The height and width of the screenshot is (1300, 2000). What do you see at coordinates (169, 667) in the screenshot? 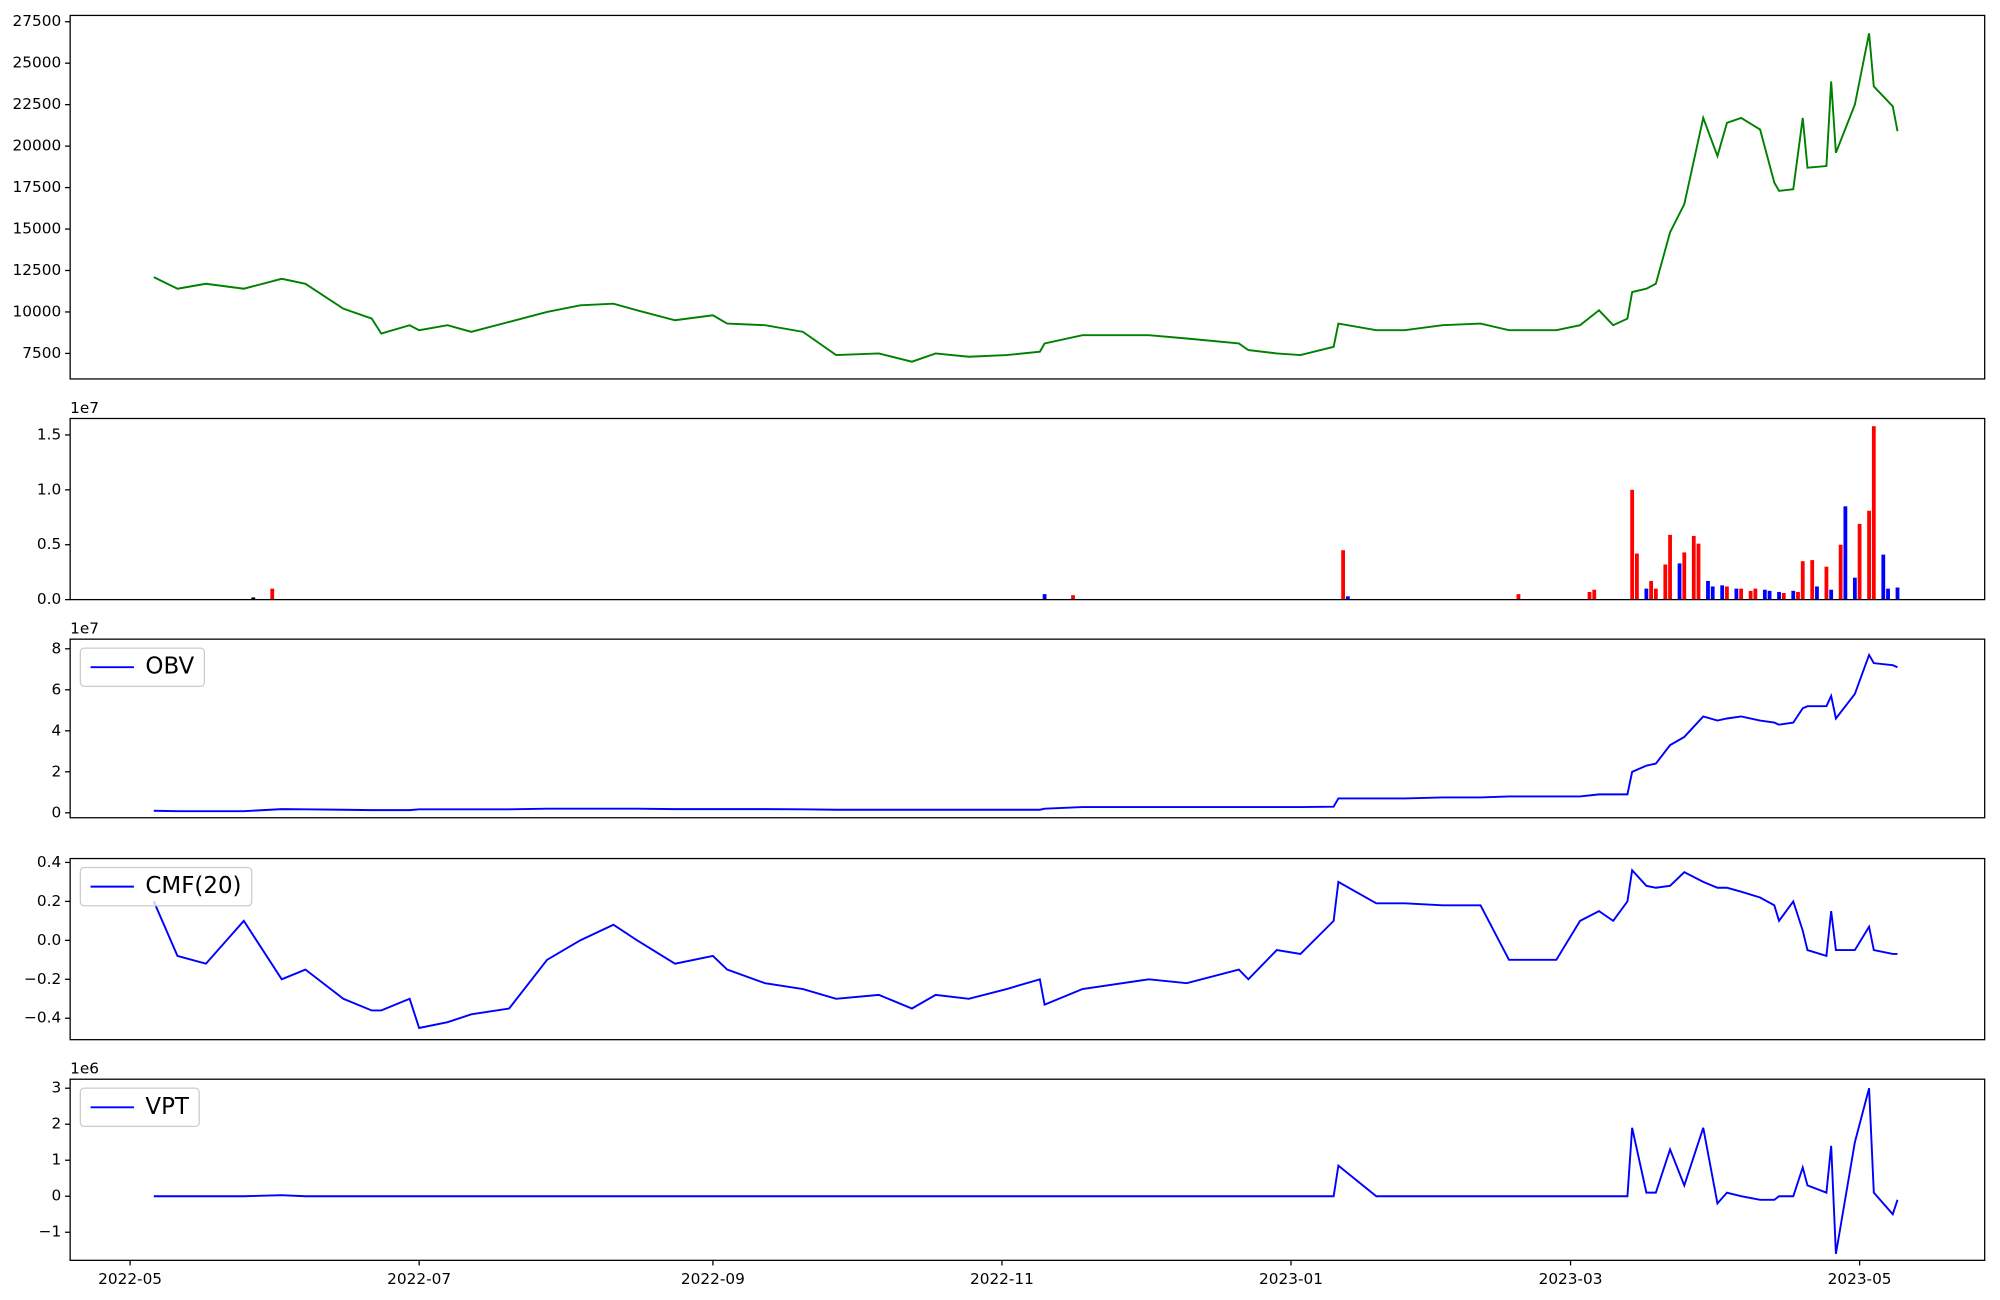
I see `legend-label: OBV` at bounding box center [169, 667].